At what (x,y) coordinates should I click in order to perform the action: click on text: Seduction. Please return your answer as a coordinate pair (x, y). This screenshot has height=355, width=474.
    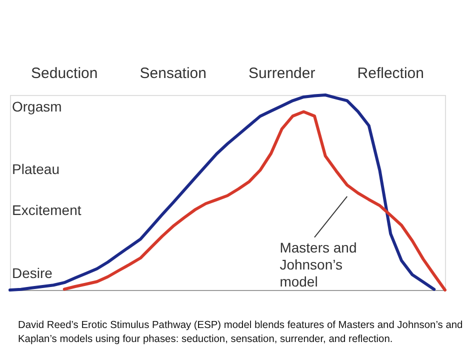
    Looking at the image, I should click on (64, 73).